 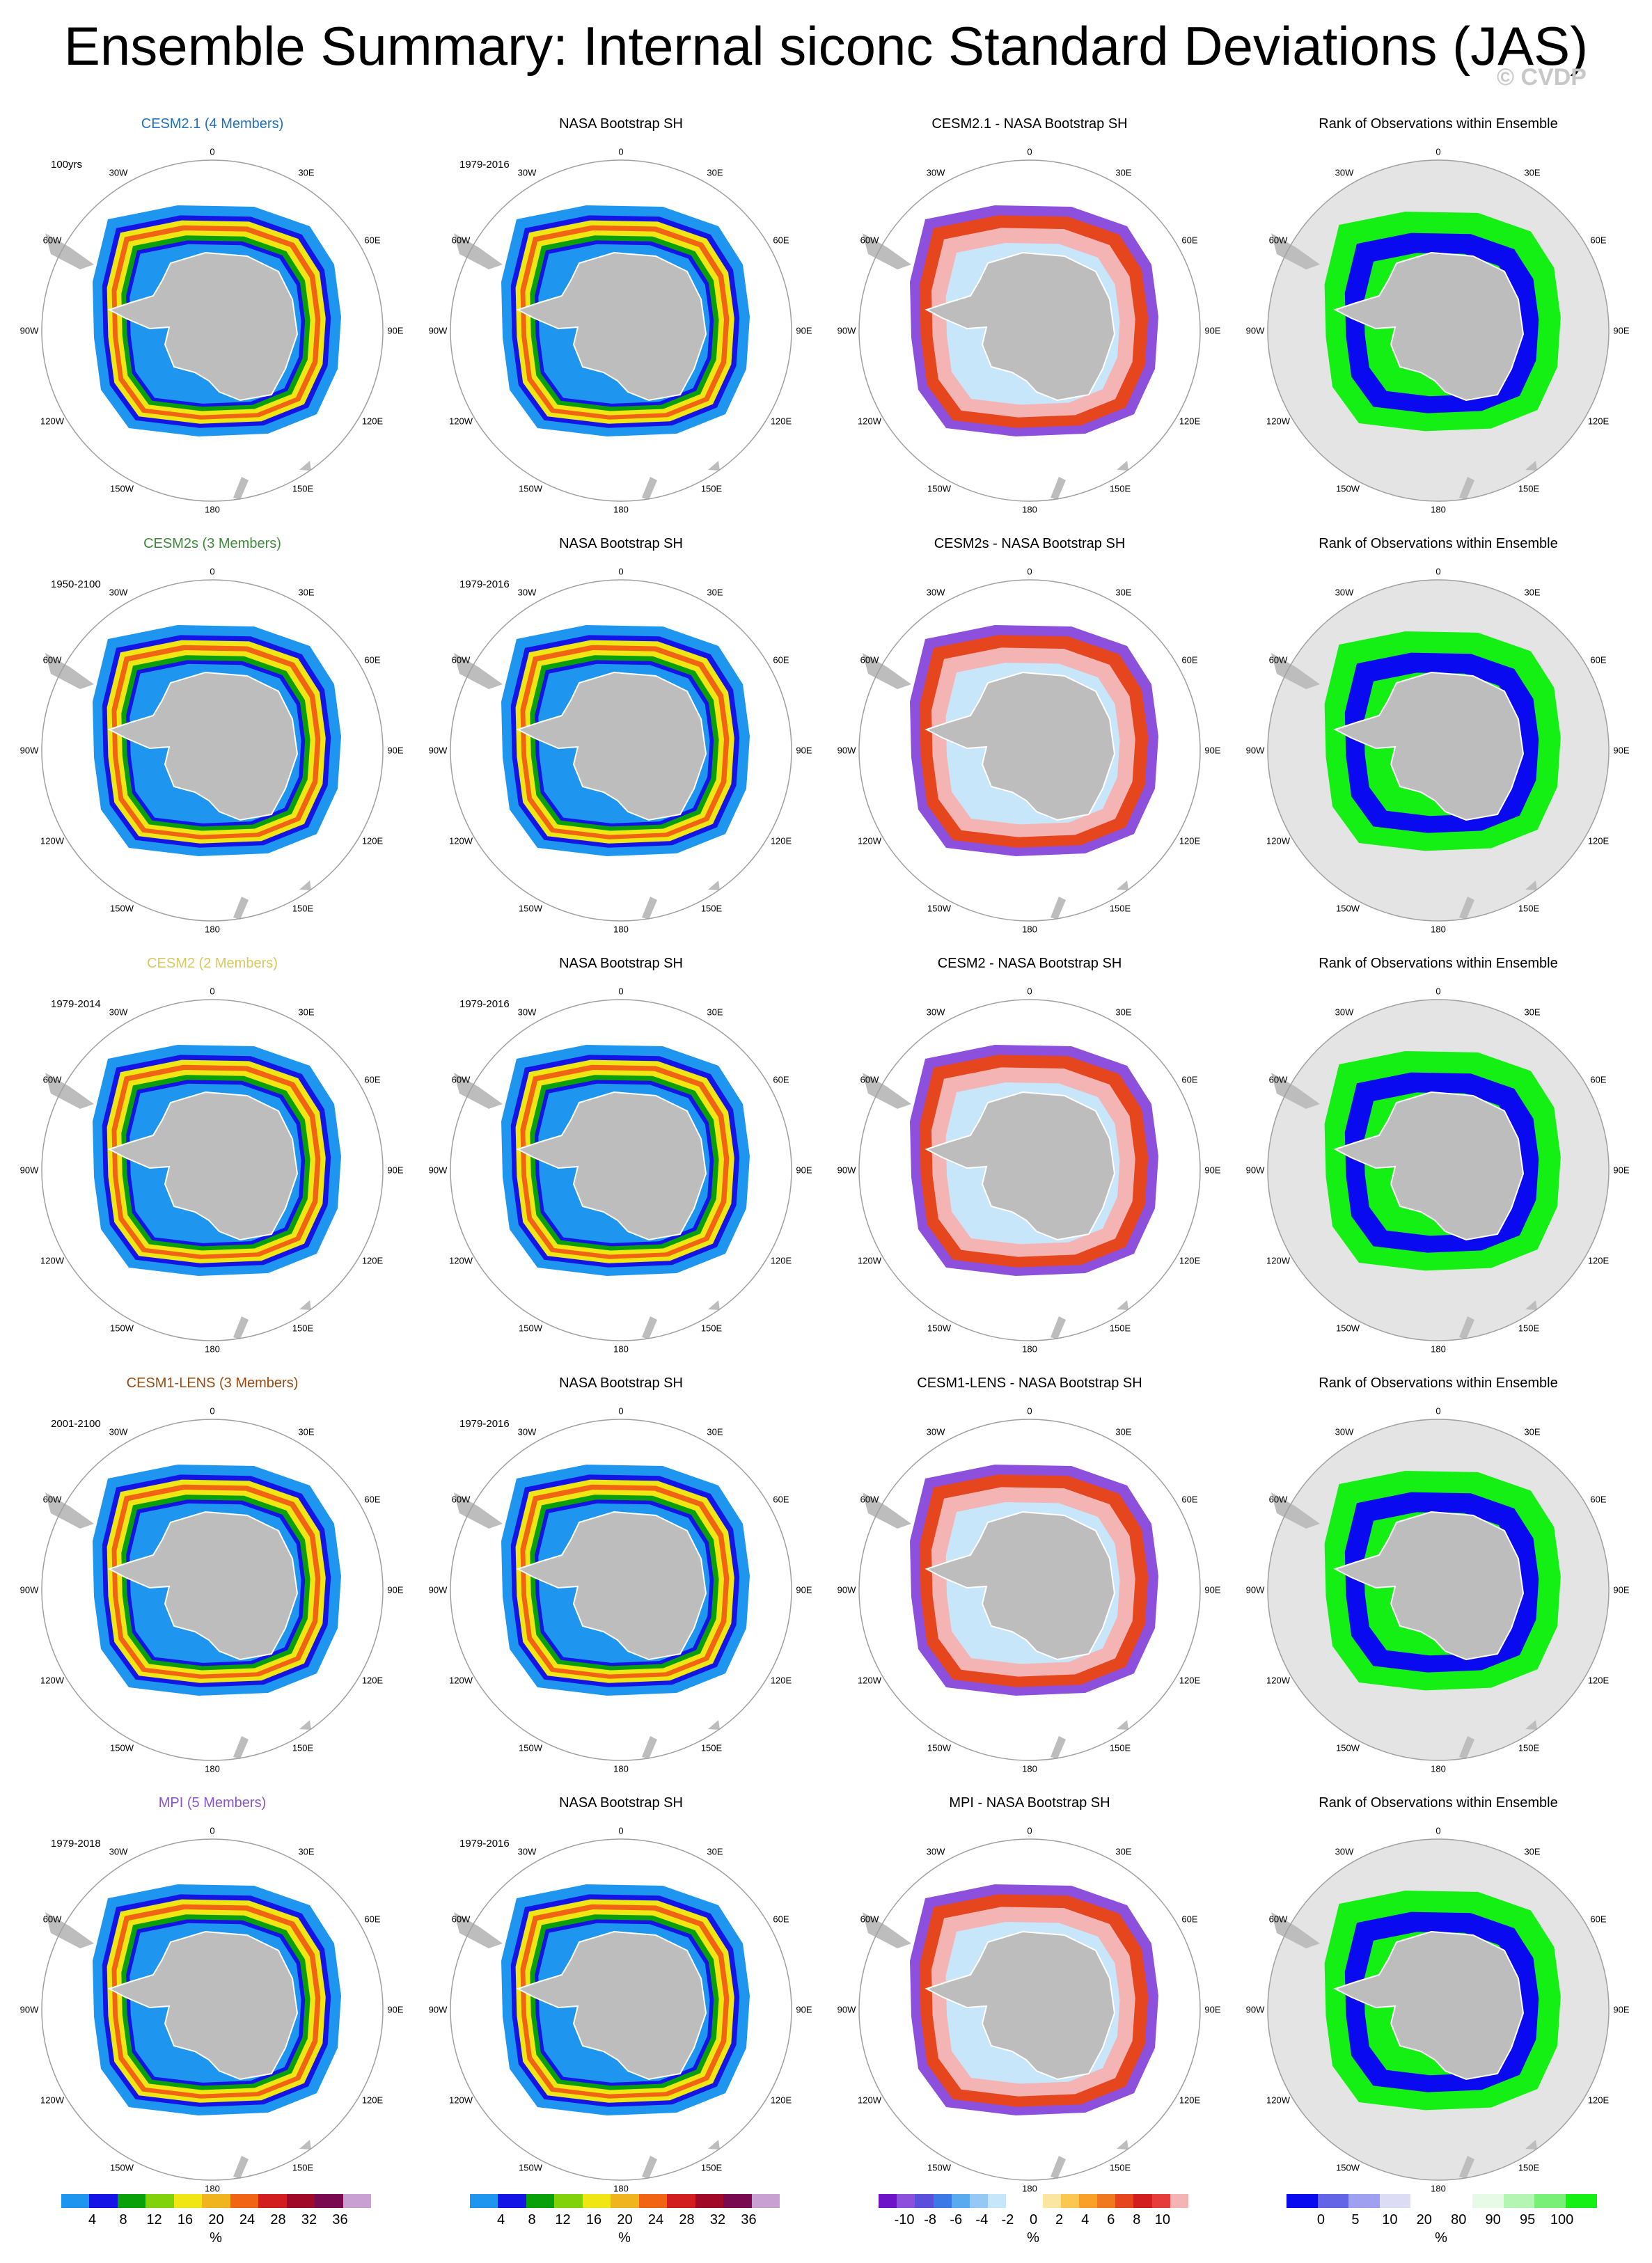 What do you see at coordinates (76, 584) in the screenshot?
I see `period-label: 1950-2100` at bounding box center [76, 584].